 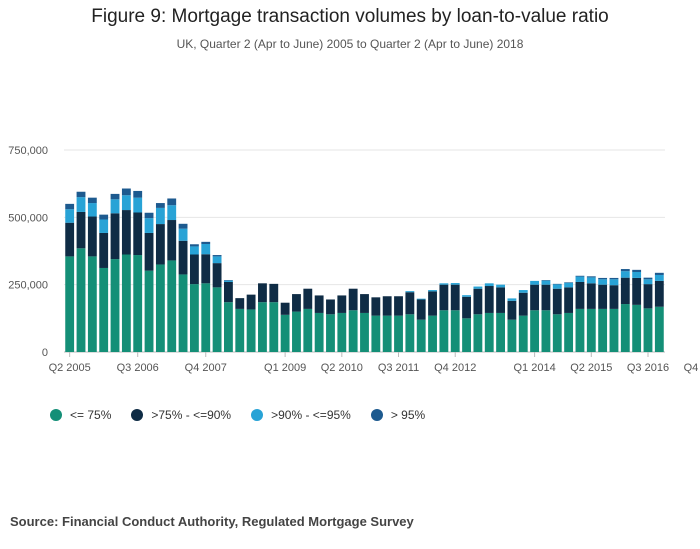 What do you see at coordinates (70, 368) in the screenshot?
I see `x-tick-label: Q2 2005` at bounding box center [70, 368].